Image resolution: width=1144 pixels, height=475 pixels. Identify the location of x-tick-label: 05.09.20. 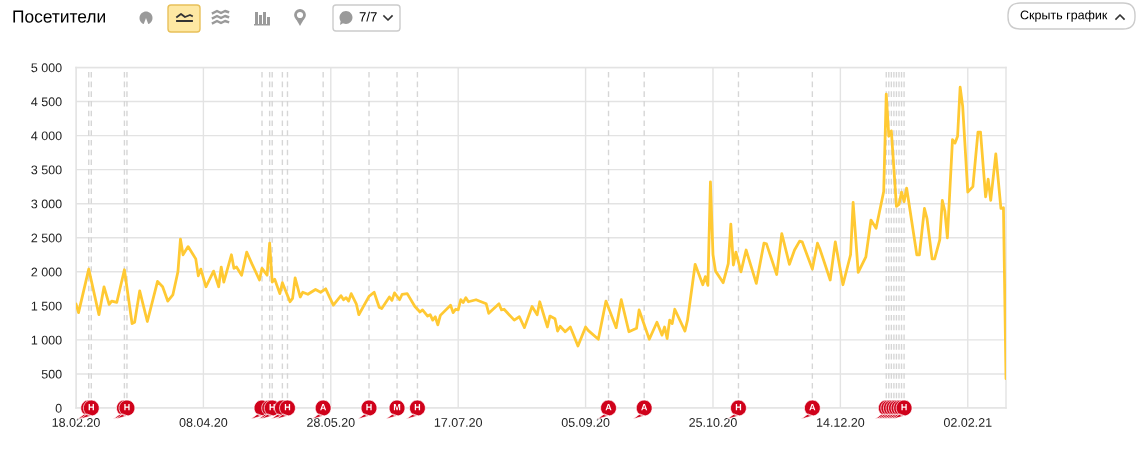
(585, 422).